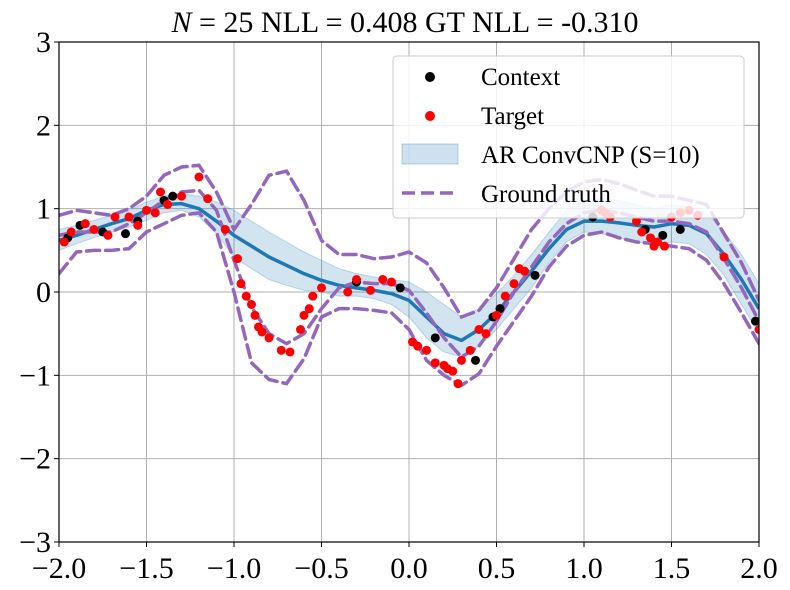 The width and height of the screenshot is (790, 590). Describe the element at coordinates (43, 42) in the screenshot. I see `y-tick-label: 3` at that location.